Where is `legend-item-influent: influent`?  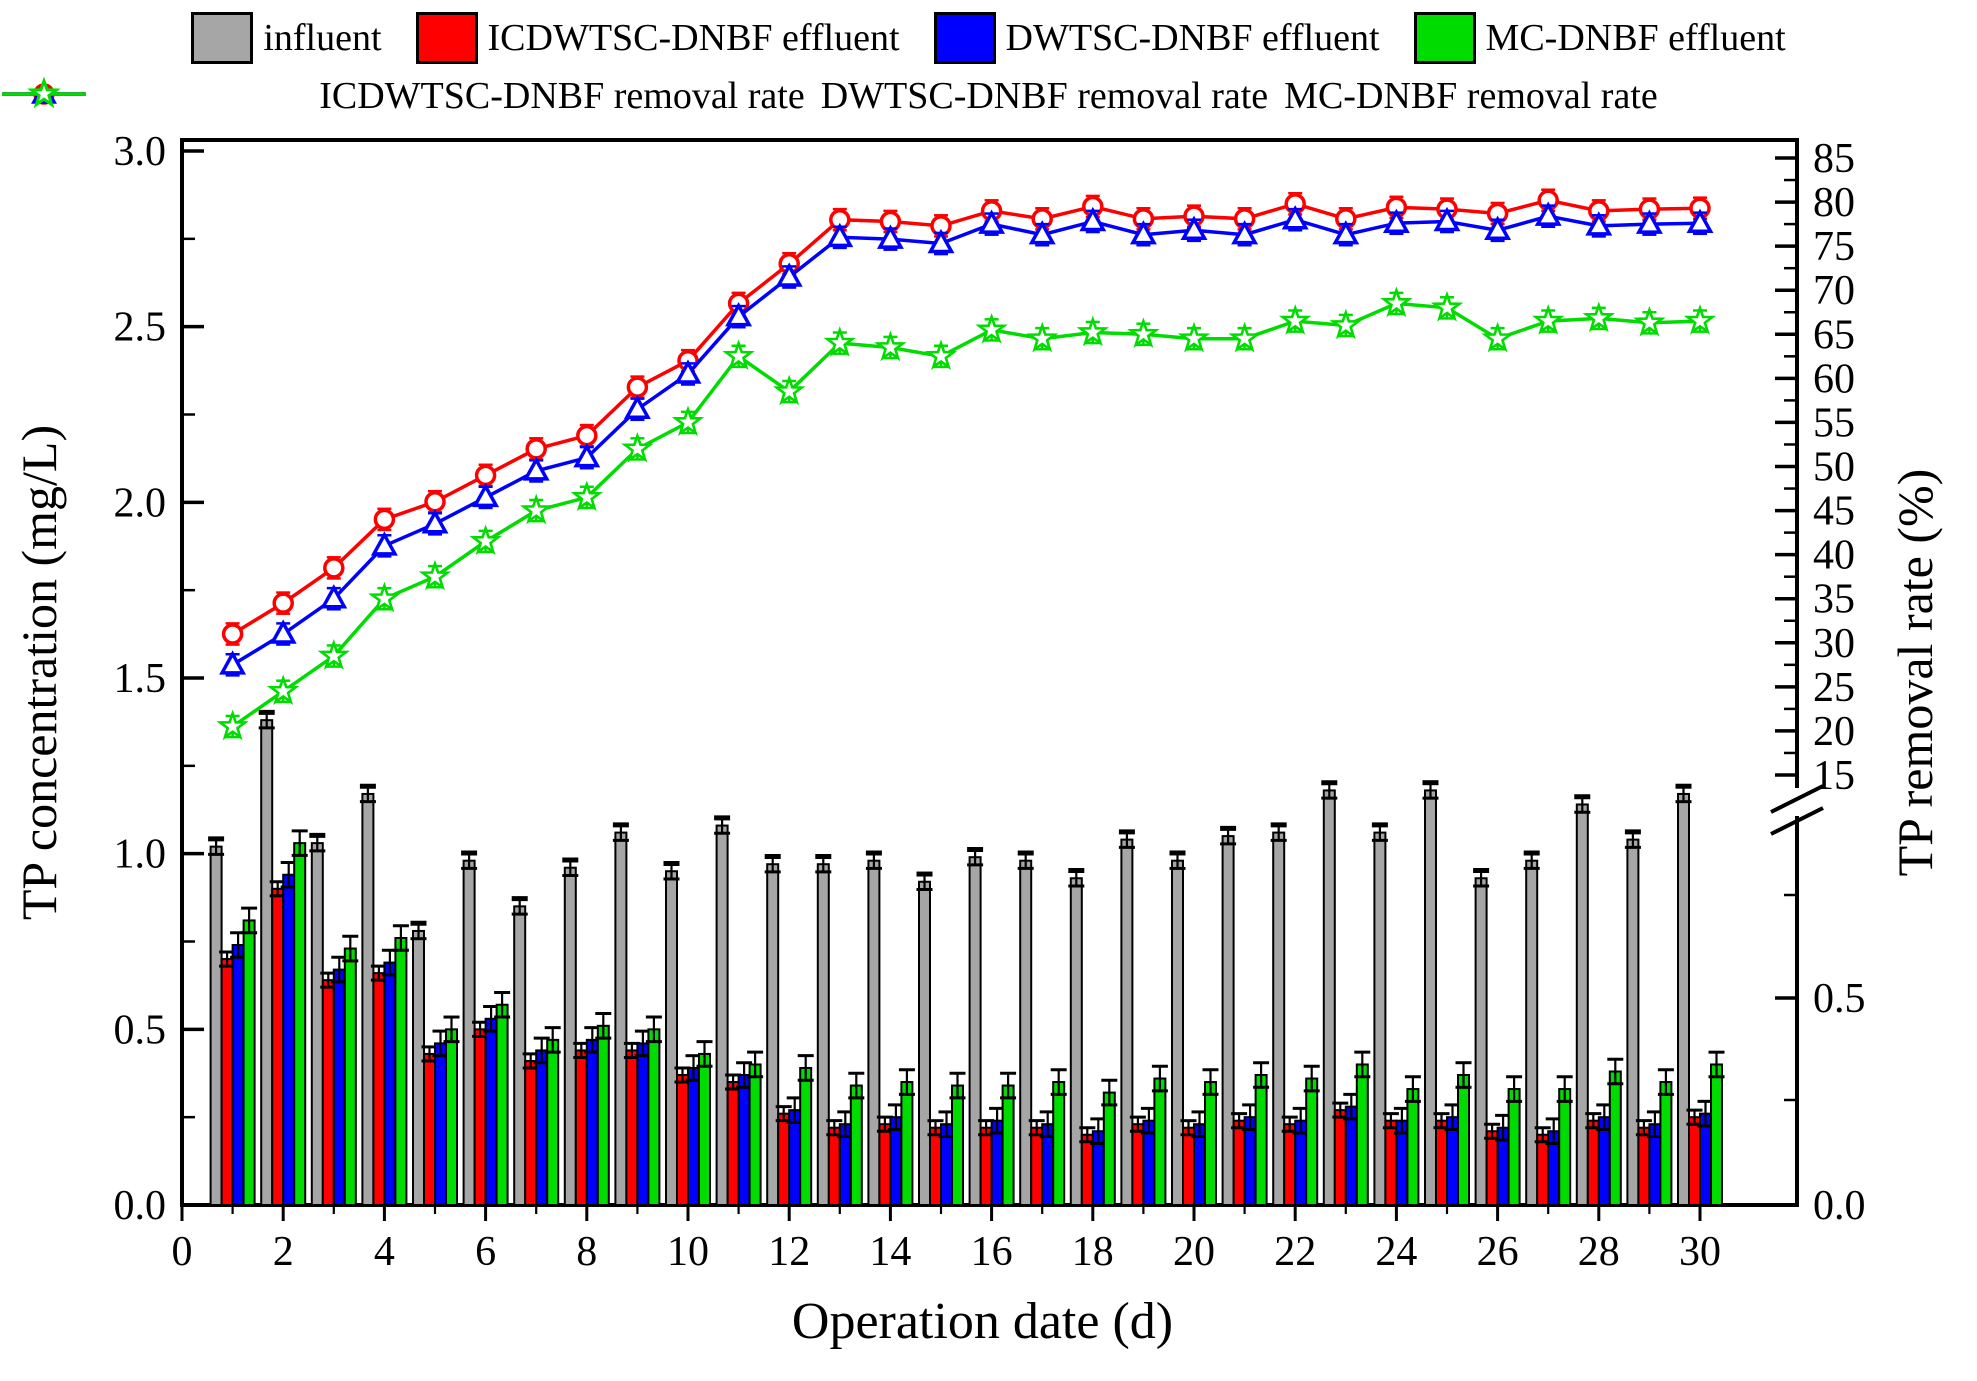
legend-item-influent: influent is located at coordinates (286, 38).